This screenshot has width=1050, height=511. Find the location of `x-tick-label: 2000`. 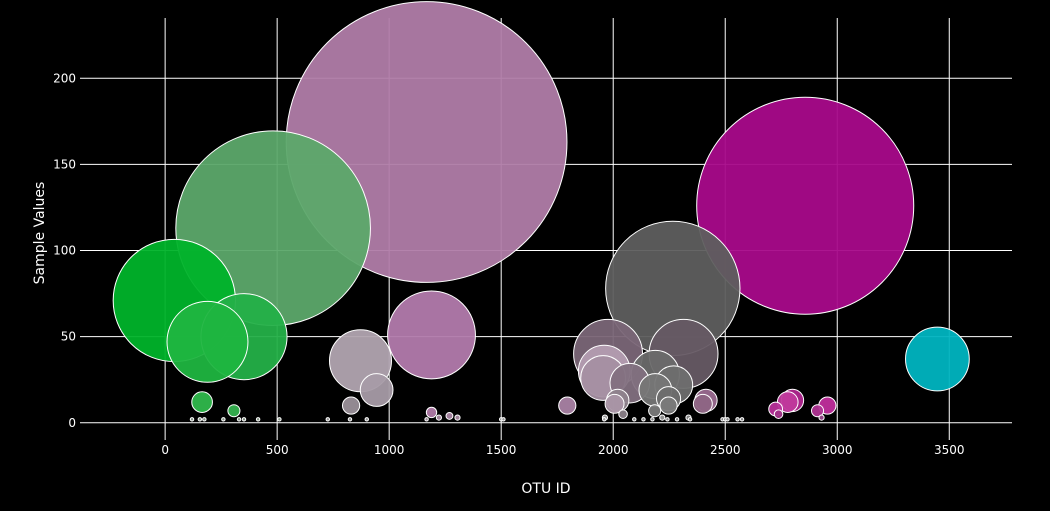

x-tick-label: 2000 is located at coordinates (613, 450).